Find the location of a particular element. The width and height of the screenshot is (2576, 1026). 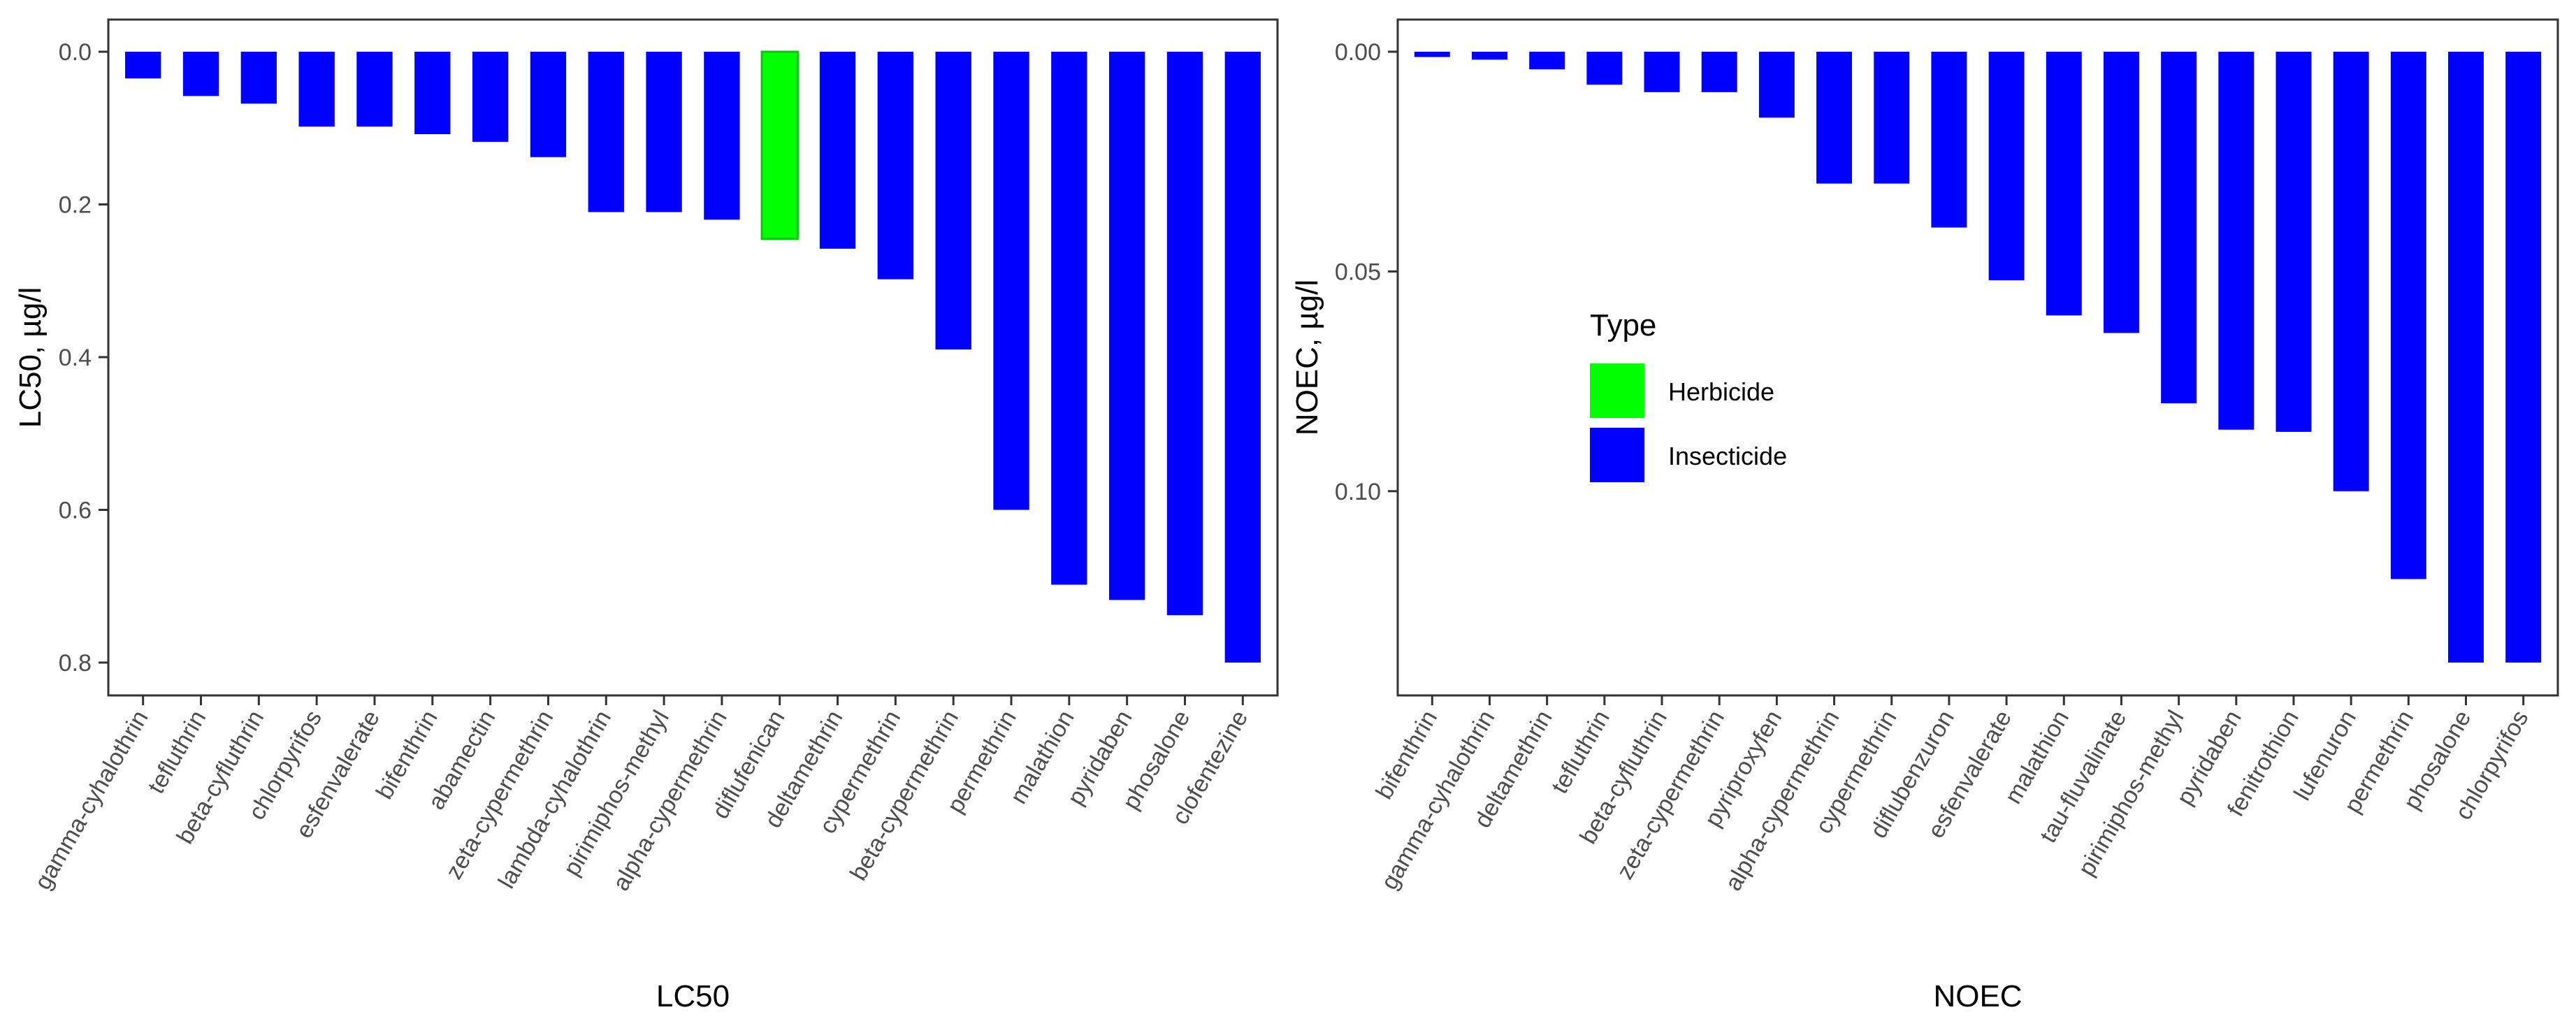

noec-bar-cypermethrin is located at coordinates (1892, 118).